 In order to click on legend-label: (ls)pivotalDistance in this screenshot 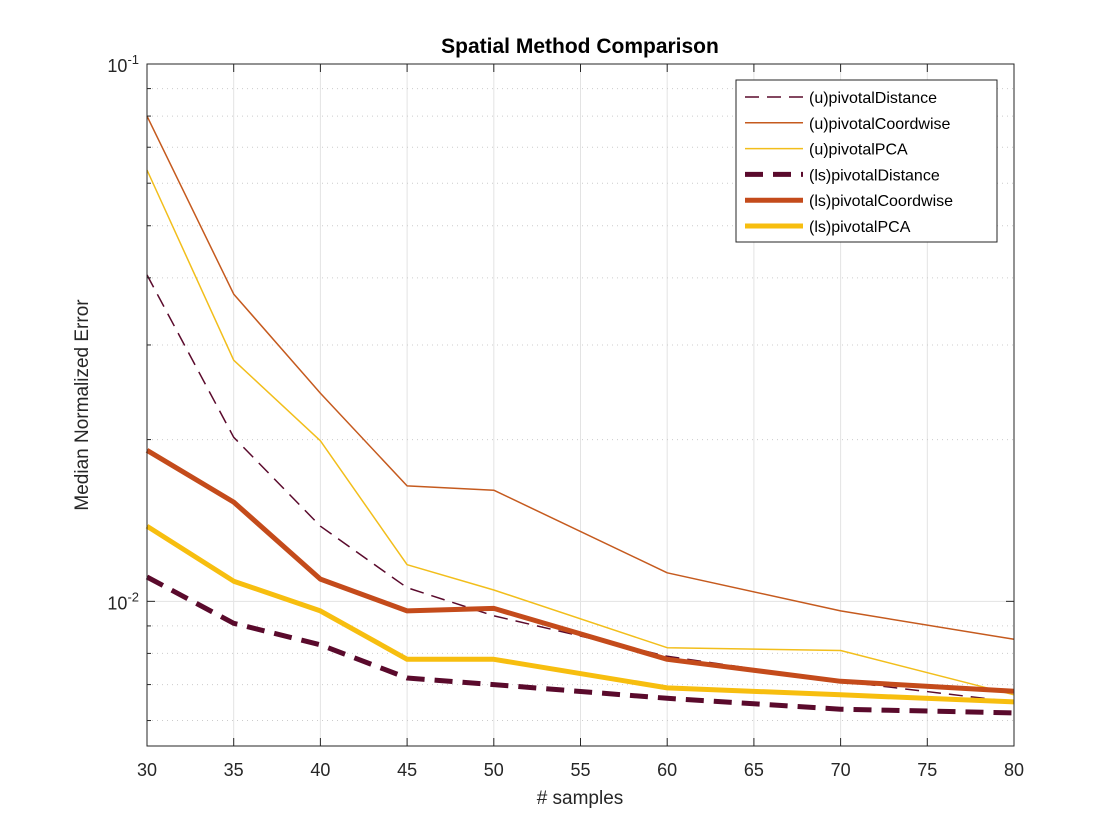, I will do `click(874, 175)`.